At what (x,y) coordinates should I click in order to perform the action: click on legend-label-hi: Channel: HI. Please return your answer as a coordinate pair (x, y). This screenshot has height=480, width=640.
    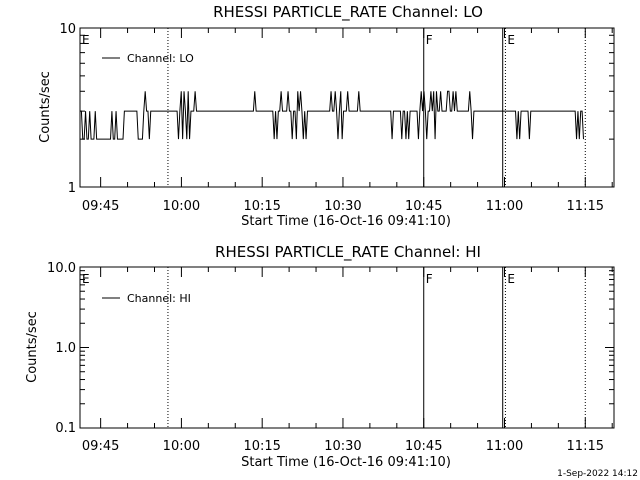
    Looking at the image, I should click on (159, 298).